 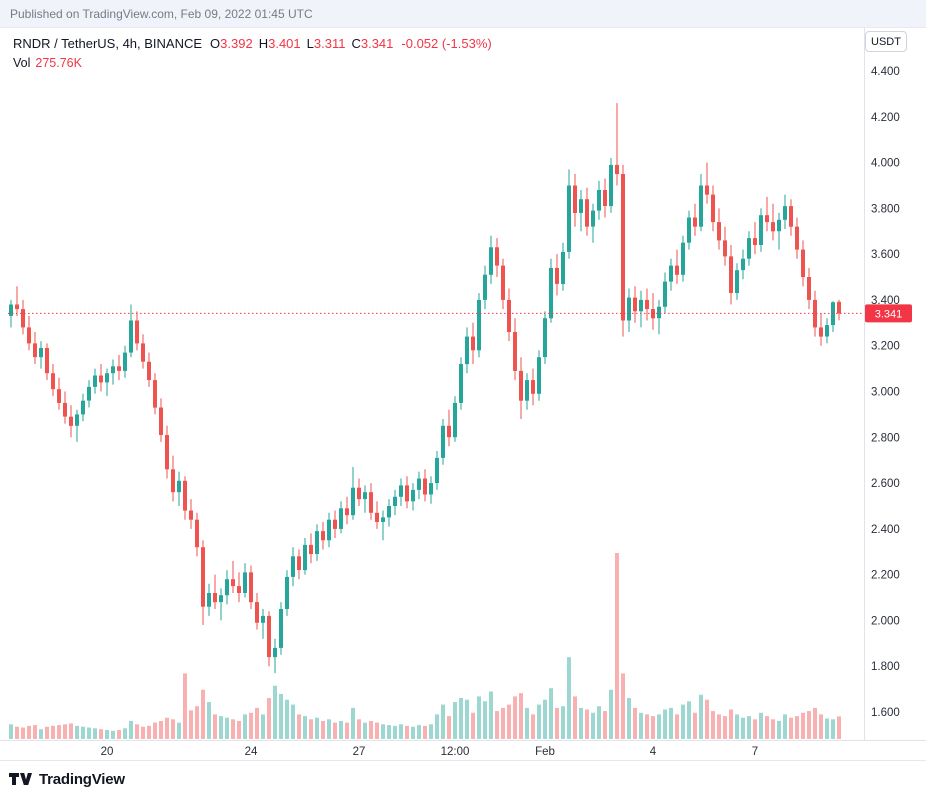 What do you see at coordinates (885, 438) in the screenshot?
I see `price-tick-label: 2.800` at bounding box center [885, 438].